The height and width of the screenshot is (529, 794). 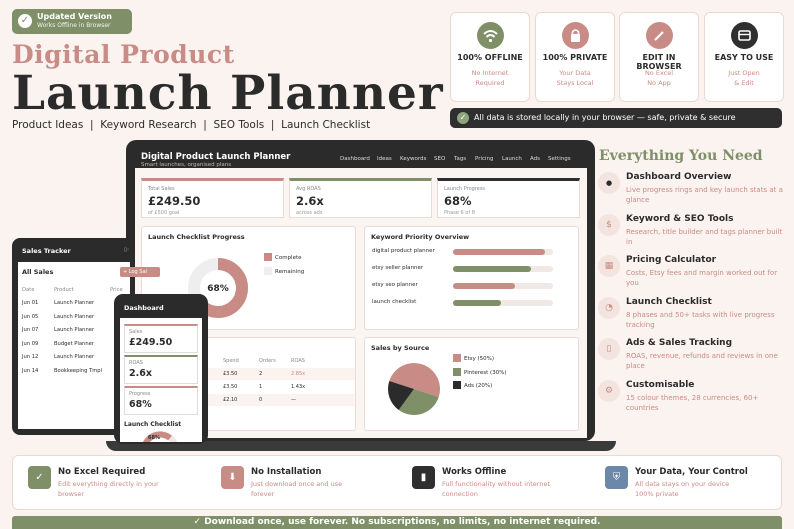 I want to click on feature-card-line: Just Open, so click(x=744, y=73).